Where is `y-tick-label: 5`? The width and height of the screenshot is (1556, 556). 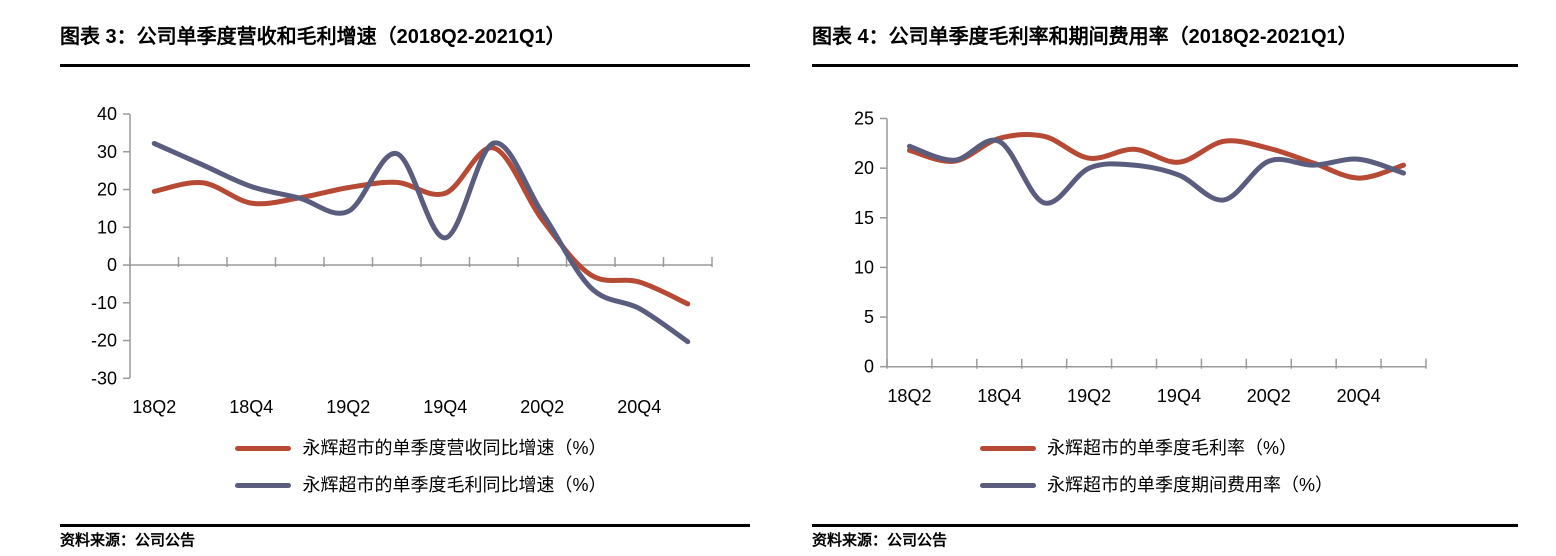 y-tick-label: 5 is located at coordinates (869, 317).